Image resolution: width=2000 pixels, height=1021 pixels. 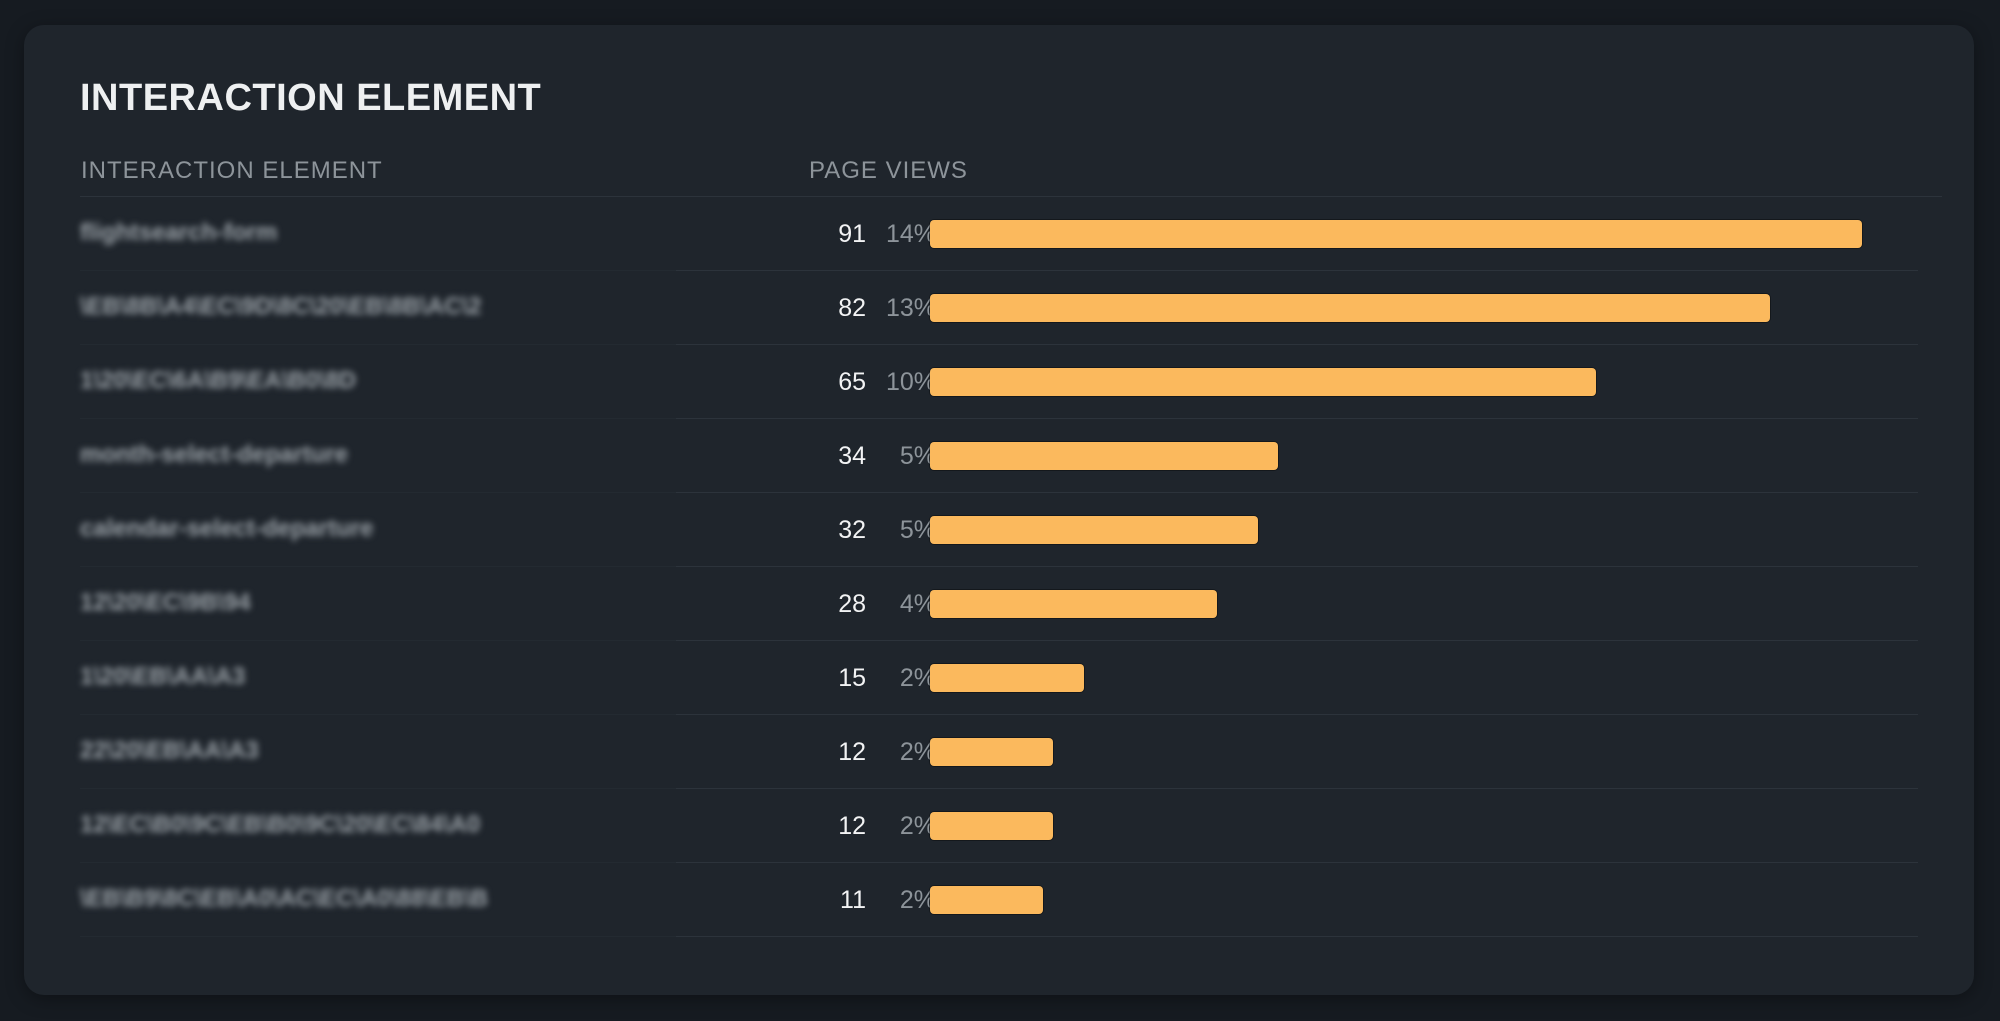 What do you see at coordinates (232, 170) in the screenshot?
I see `column-header-element: INTERACTION ELEMENT` at bounding box center [232, 170].